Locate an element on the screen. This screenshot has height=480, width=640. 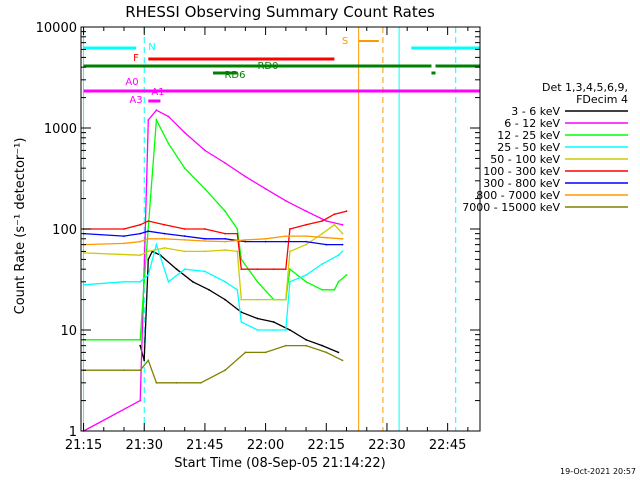
annotation-f: F is located at coordinates (136, 58).